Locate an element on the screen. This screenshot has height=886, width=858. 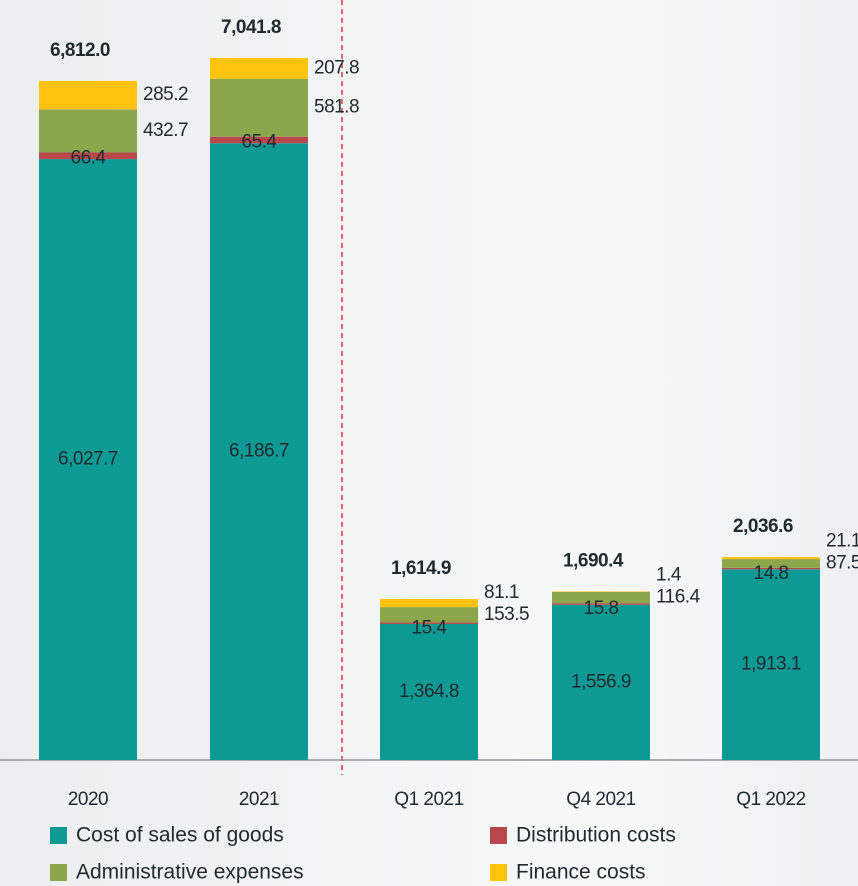
data-label: 1,364.8 is located at coordinates (429, 691).